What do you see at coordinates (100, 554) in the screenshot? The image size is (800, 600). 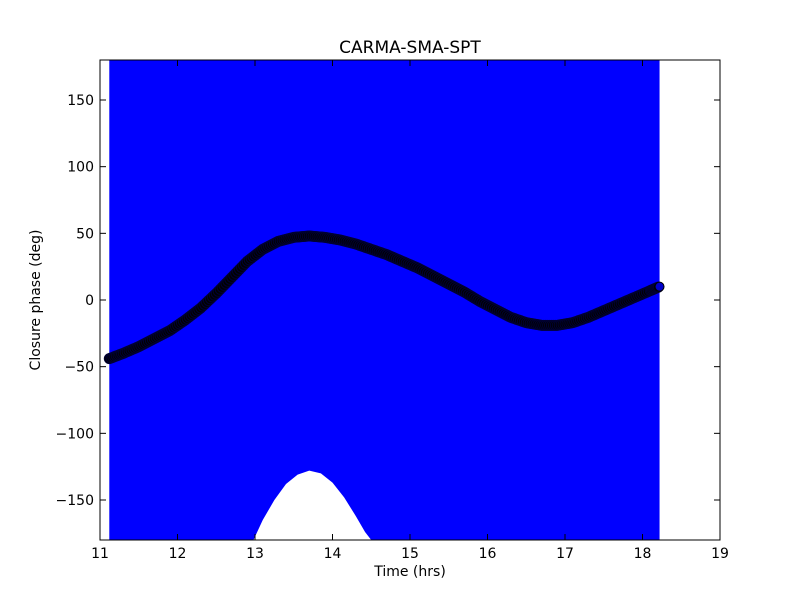 I see `x-tick-label: 11` at bounding box center [100, 554].